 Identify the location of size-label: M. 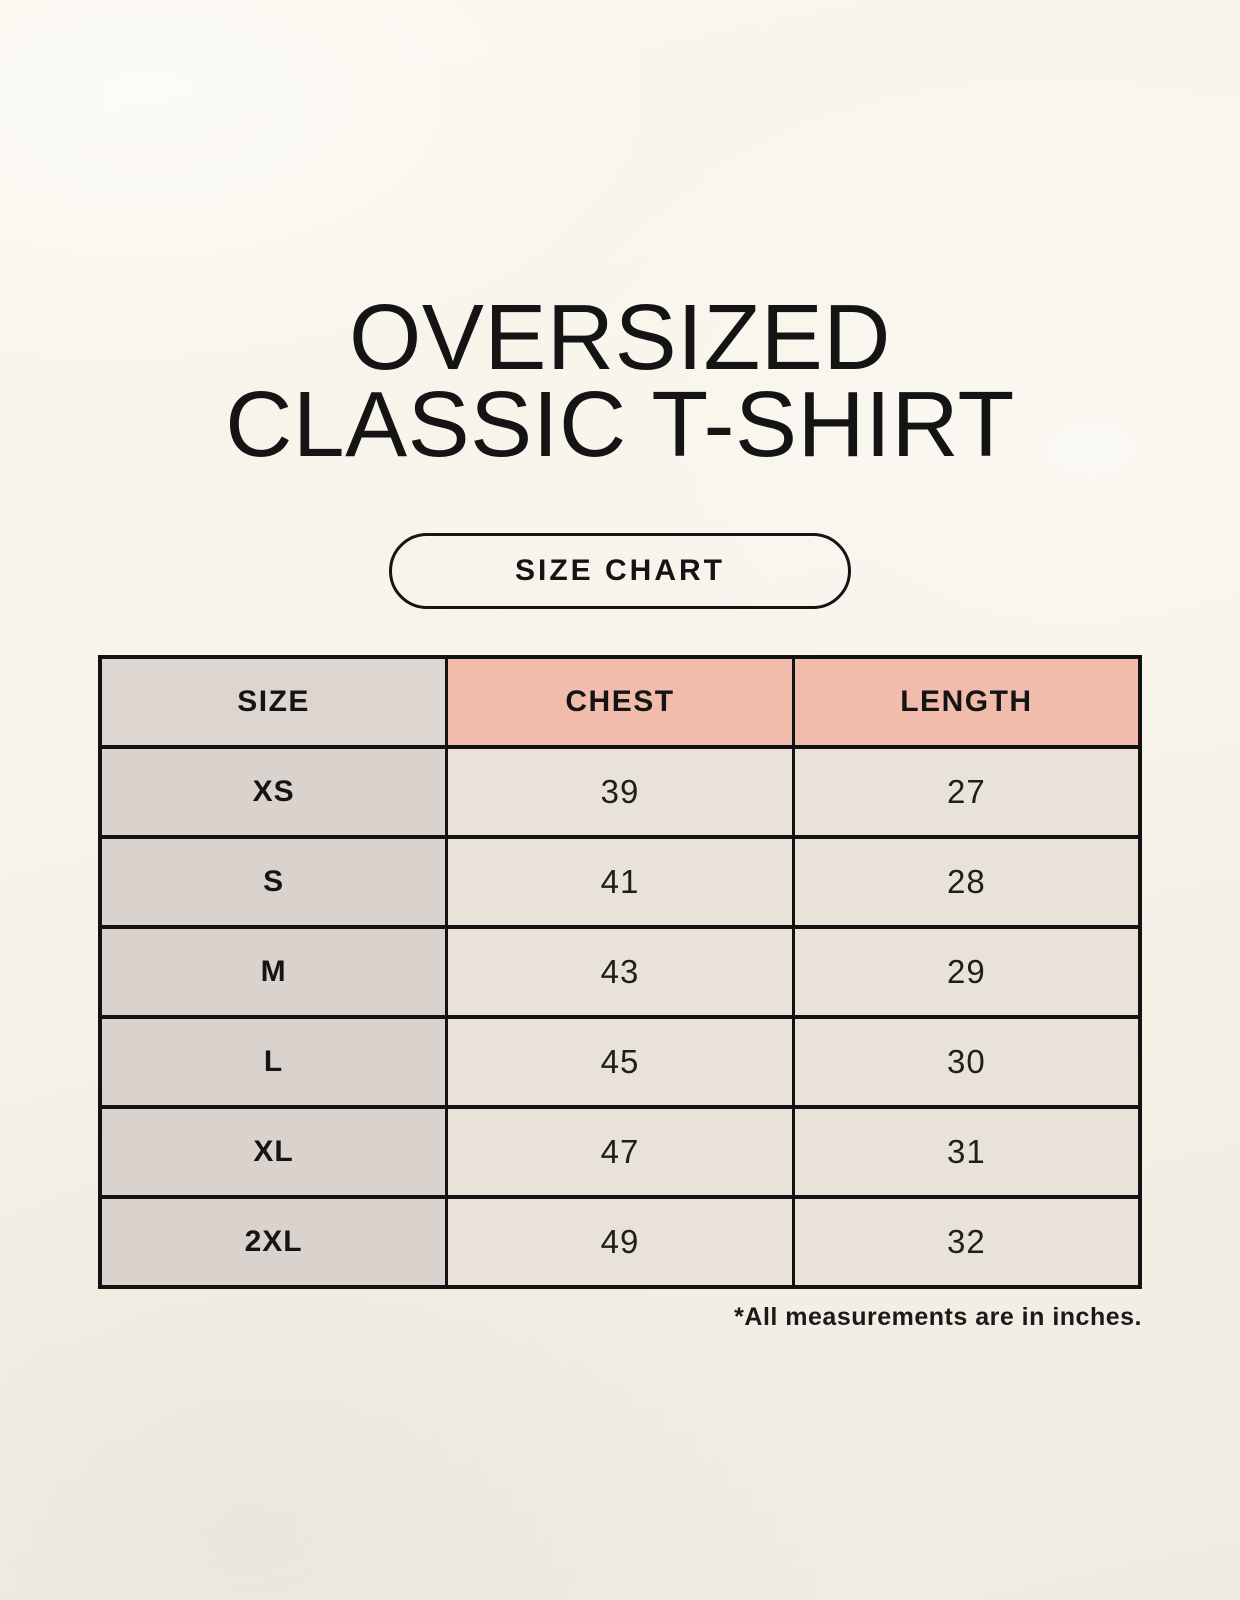
(273, 971).